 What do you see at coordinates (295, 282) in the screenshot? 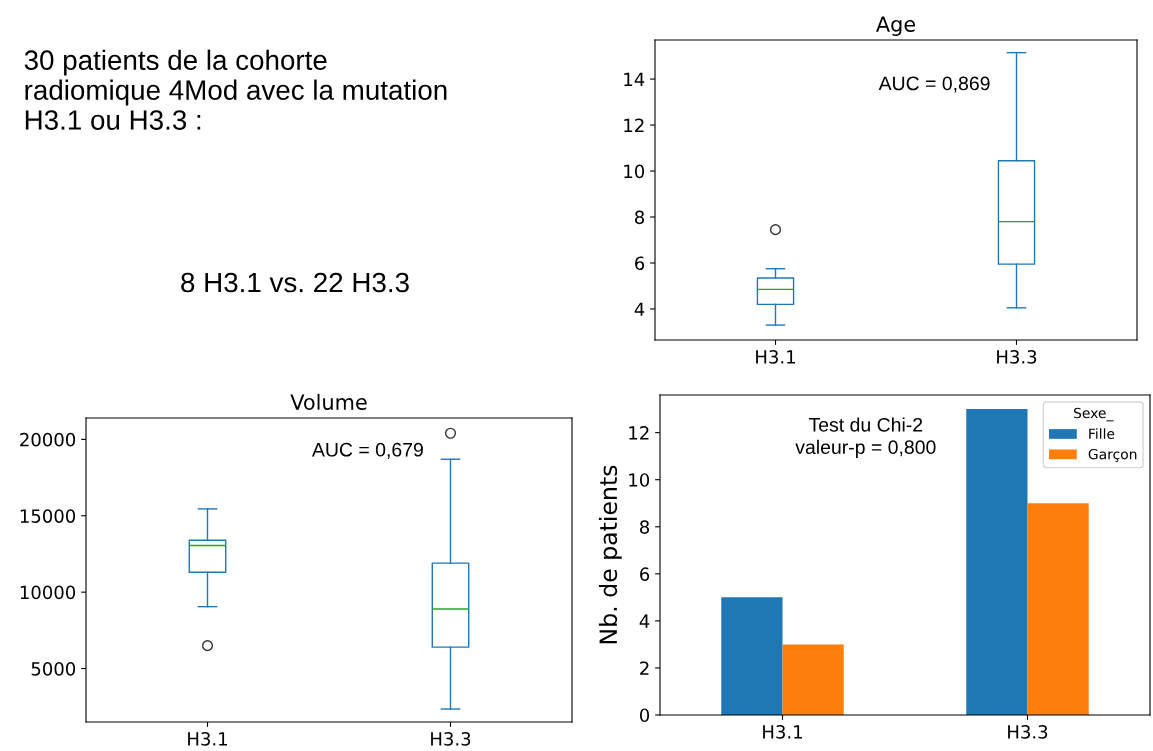
I see `text: 8 H3.1 vs. 22 H3.3` at bounding box center [295, 282].